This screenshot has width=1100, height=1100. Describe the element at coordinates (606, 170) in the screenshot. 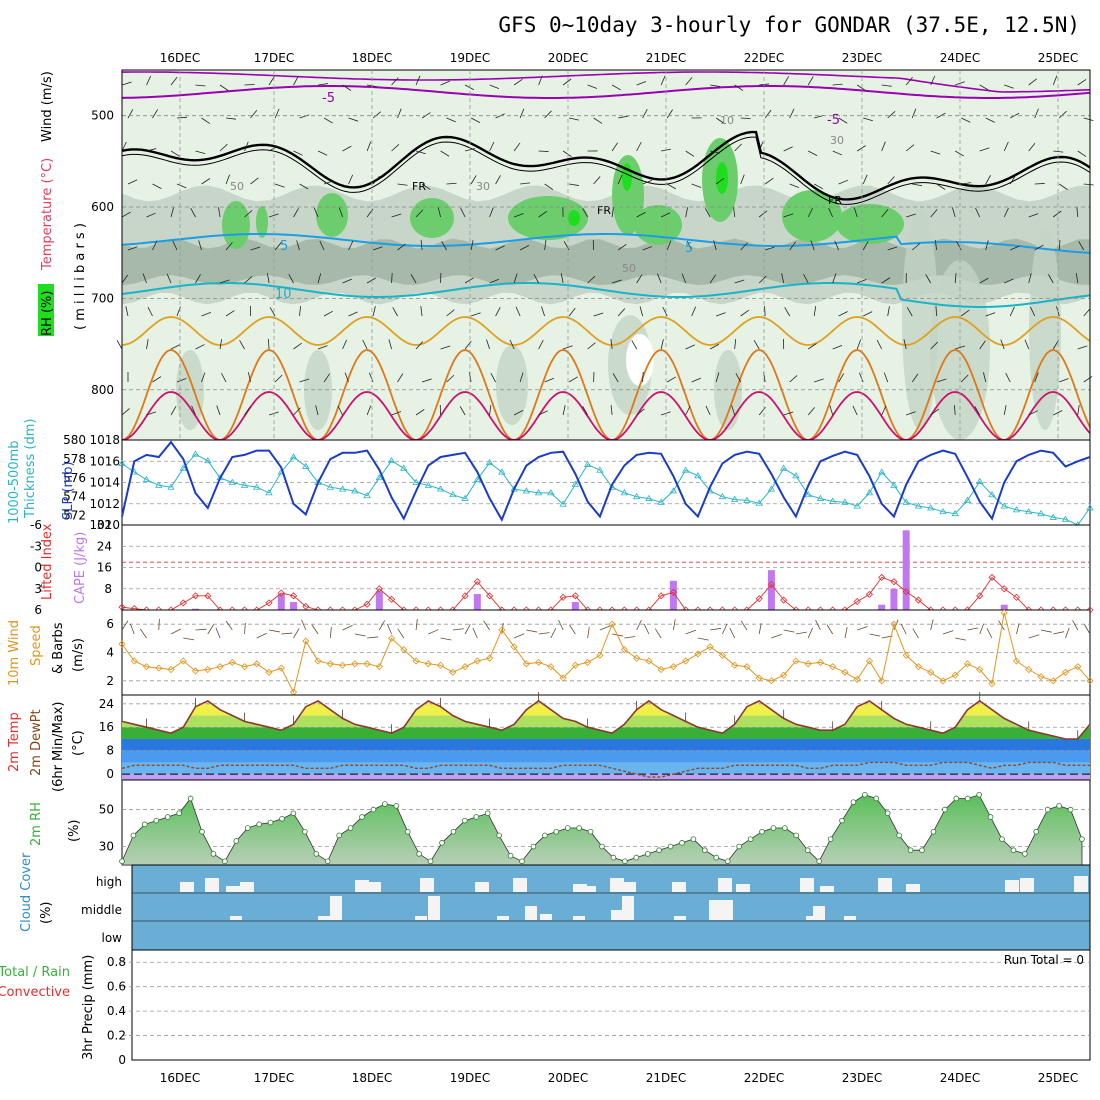

I see `contour-freezing-b` at that location.